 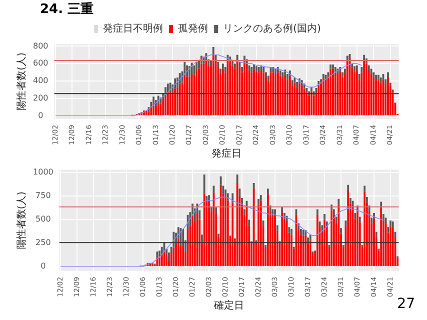 What do you see at coordinates (43, 219) in the screenshot?
I see `y-tick-label: 500` at bounding box center [43, 219].